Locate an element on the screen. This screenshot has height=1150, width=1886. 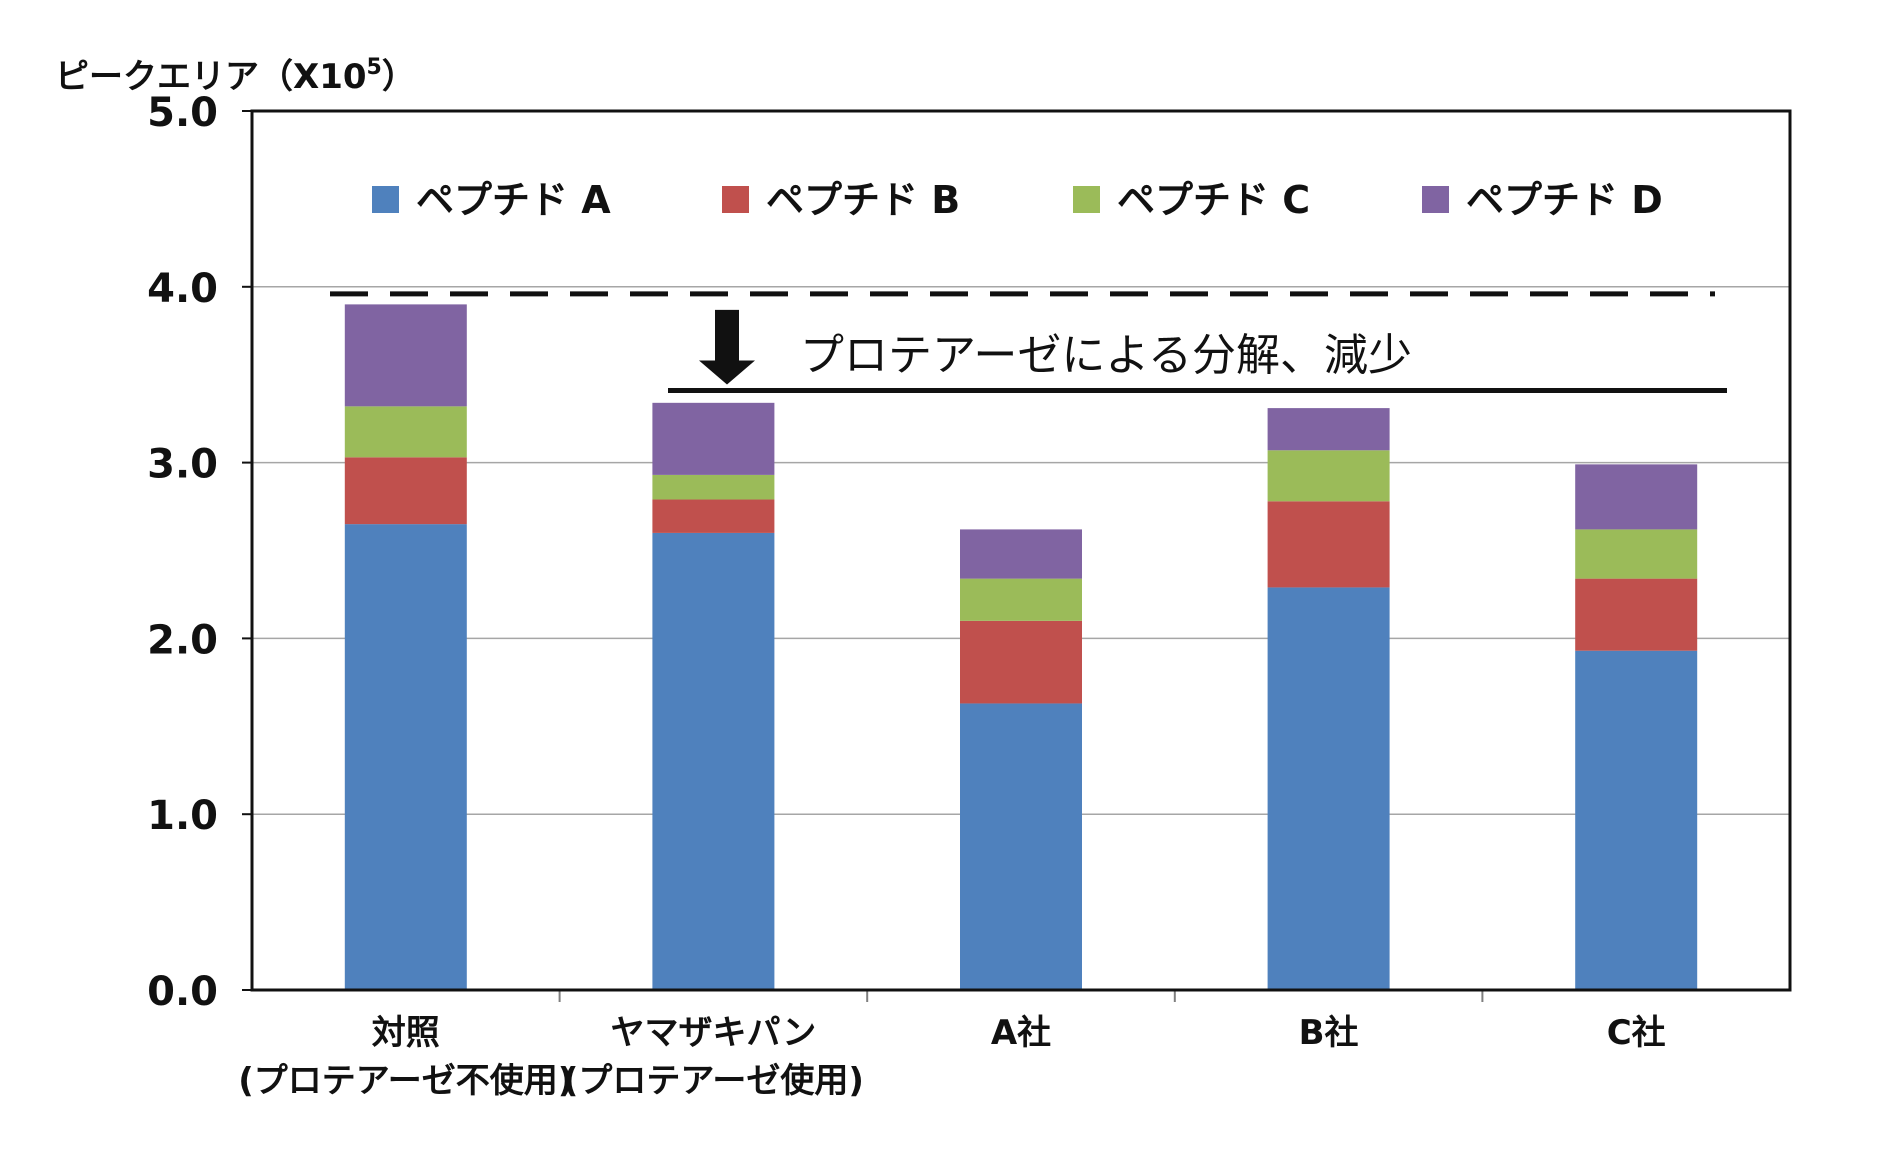
x-tick-sublabel: (プロテアーゼ不使用) is located at coordinates (405, 1081).